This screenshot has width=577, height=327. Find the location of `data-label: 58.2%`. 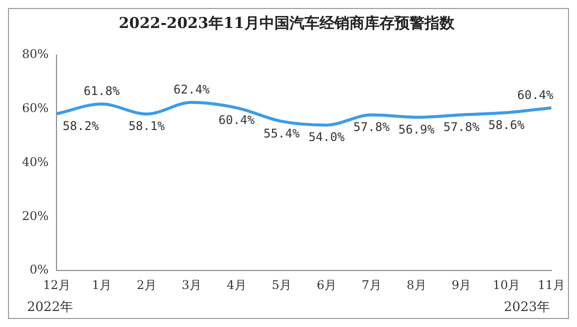

data-label: 58.2% is located at coordinates (81, 125).